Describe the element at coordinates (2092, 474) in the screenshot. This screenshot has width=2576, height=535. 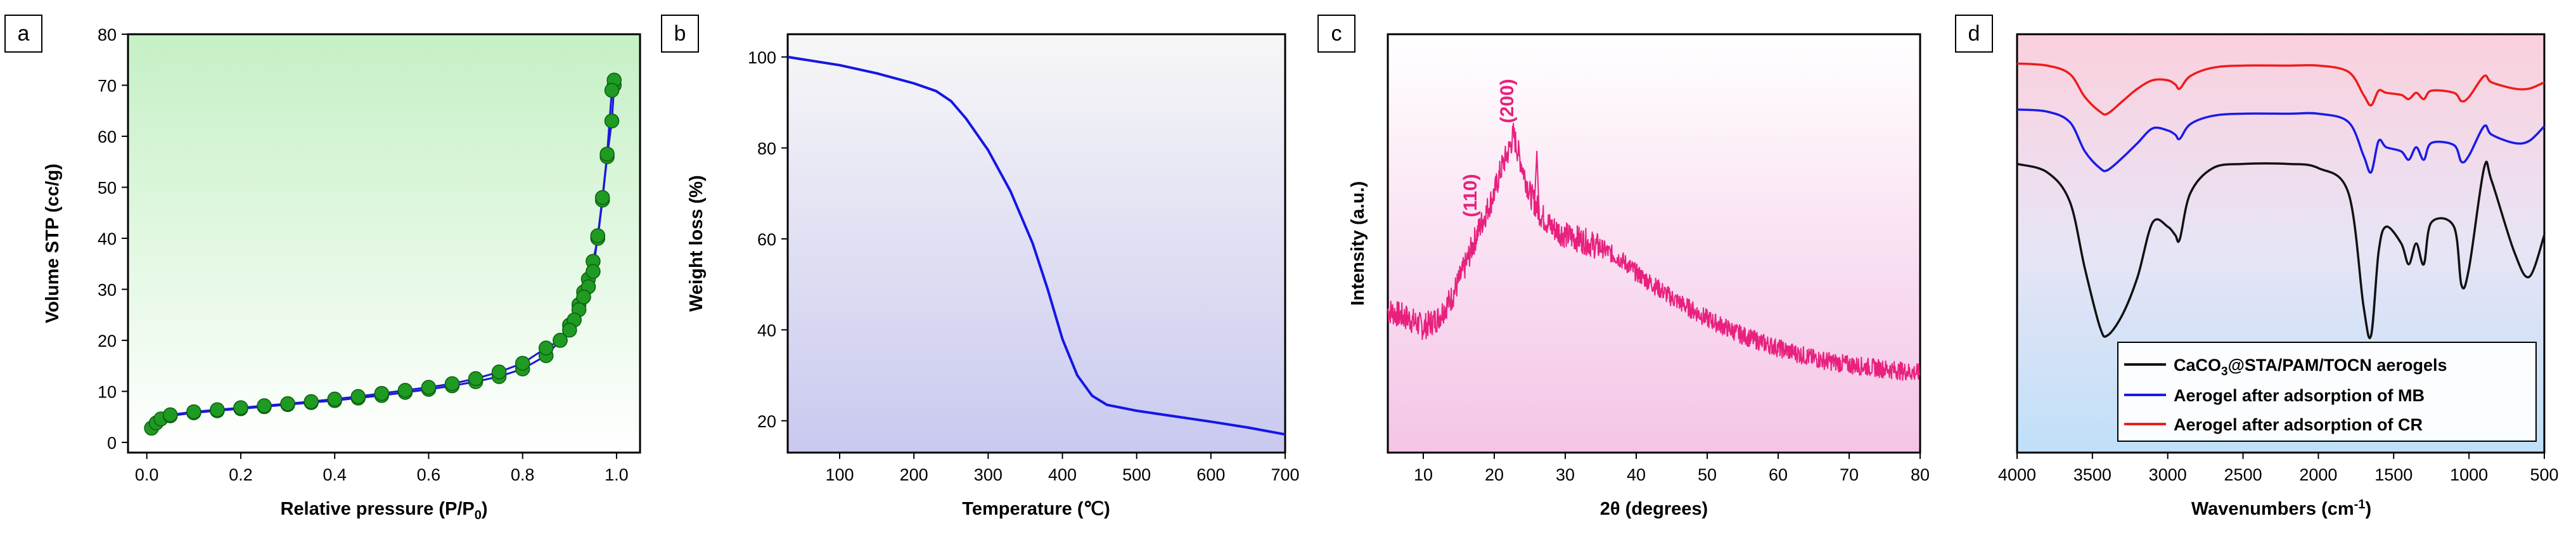
I see `panel-d-xtick-label: 3500` at that location.